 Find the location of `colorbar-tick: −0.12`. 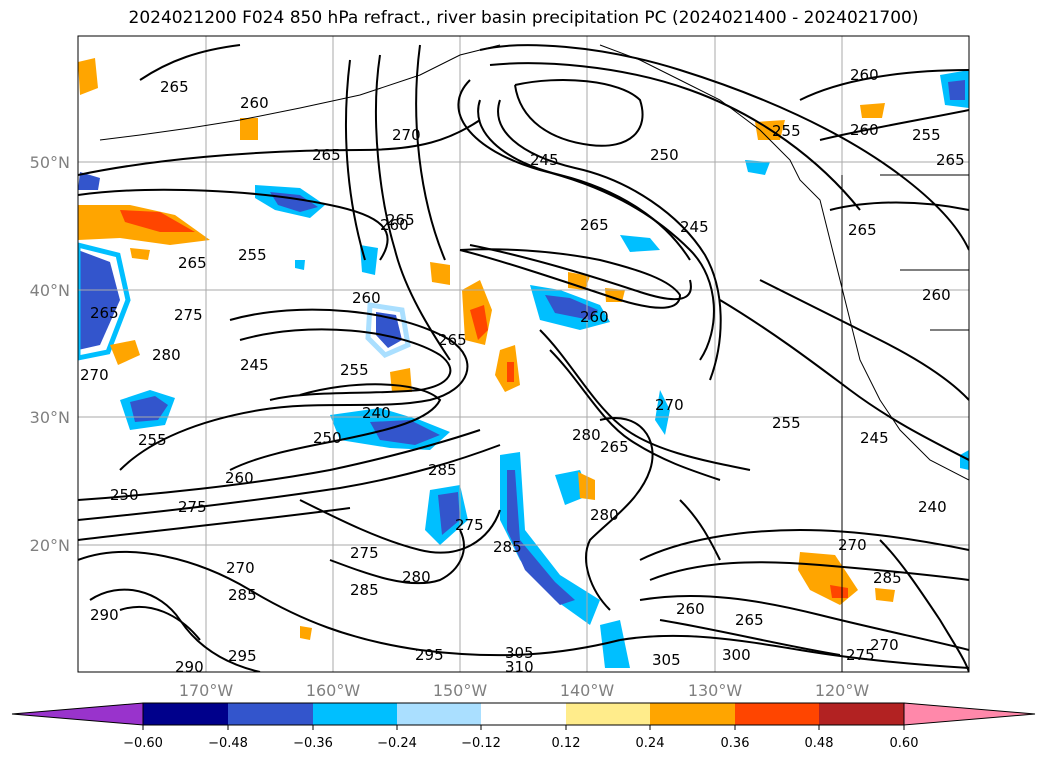

colorbar-tick: −0.12 is located at coordinates (481, 743).